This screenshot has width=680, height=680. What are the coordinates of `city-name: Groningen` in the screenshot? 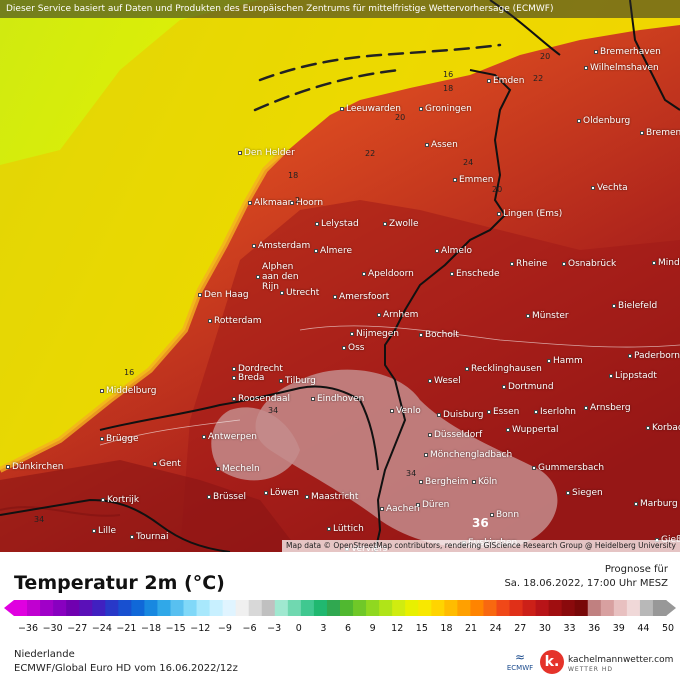 It's located at (448, 109).